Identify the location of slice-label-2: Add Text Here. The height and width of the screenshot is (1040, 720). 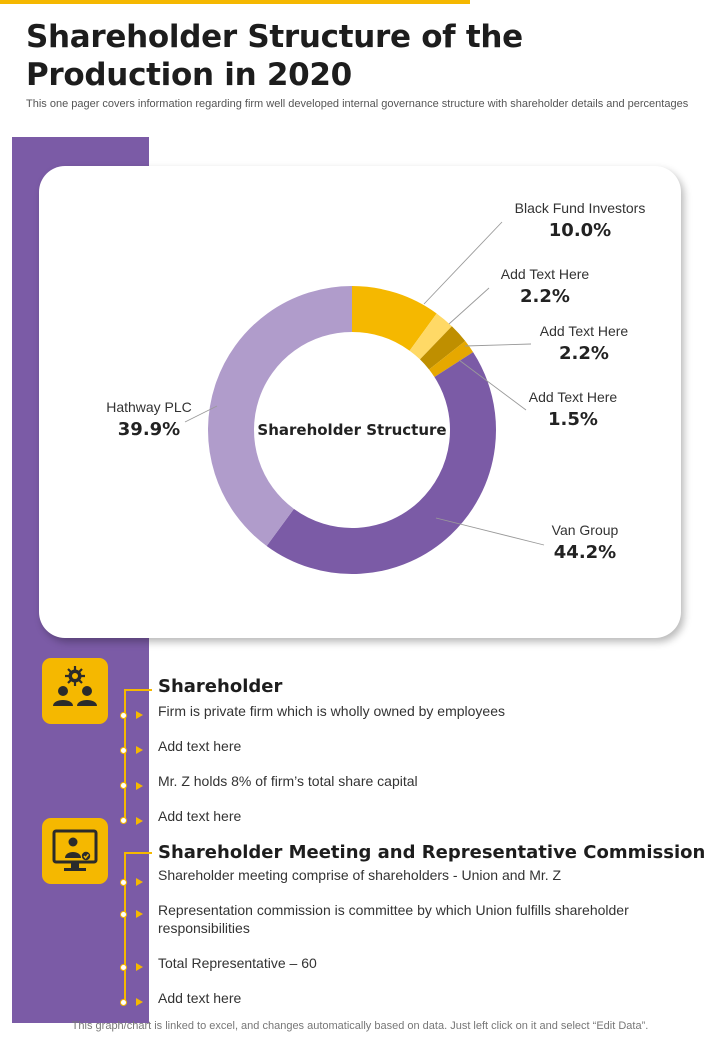
(584, 331).